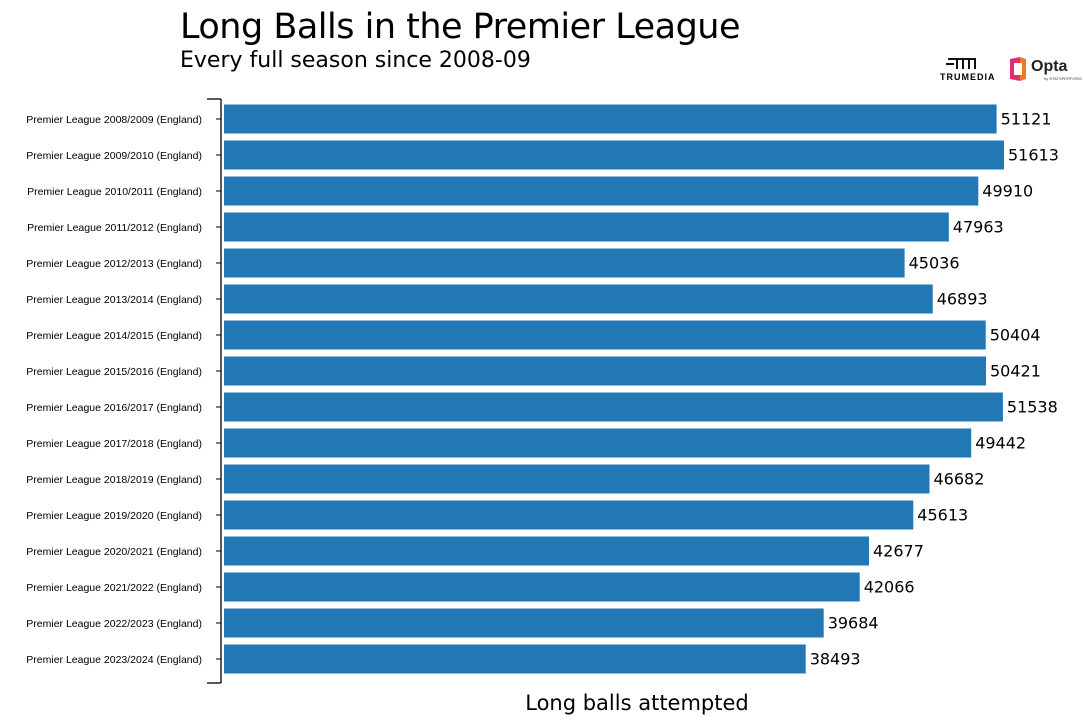  What do you see at coordinates (114, 588) in the screenshot?
I see `y-tick-label: Premier League 2021/2022 (England)` at bounding box center [114, 588].